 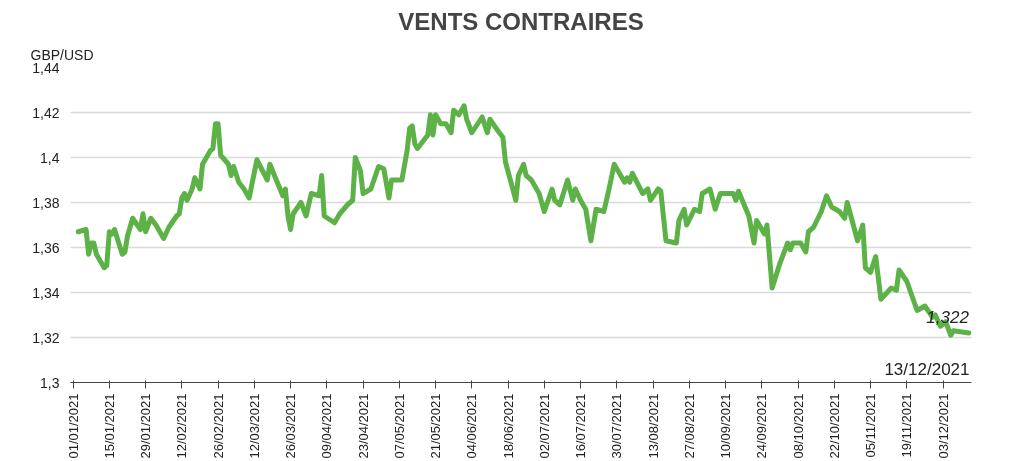 What do you see at coordinates (653, 426) in the screenshot?
I see `x-tick-label: 13/08/2021` at bounding box center [653, 426].